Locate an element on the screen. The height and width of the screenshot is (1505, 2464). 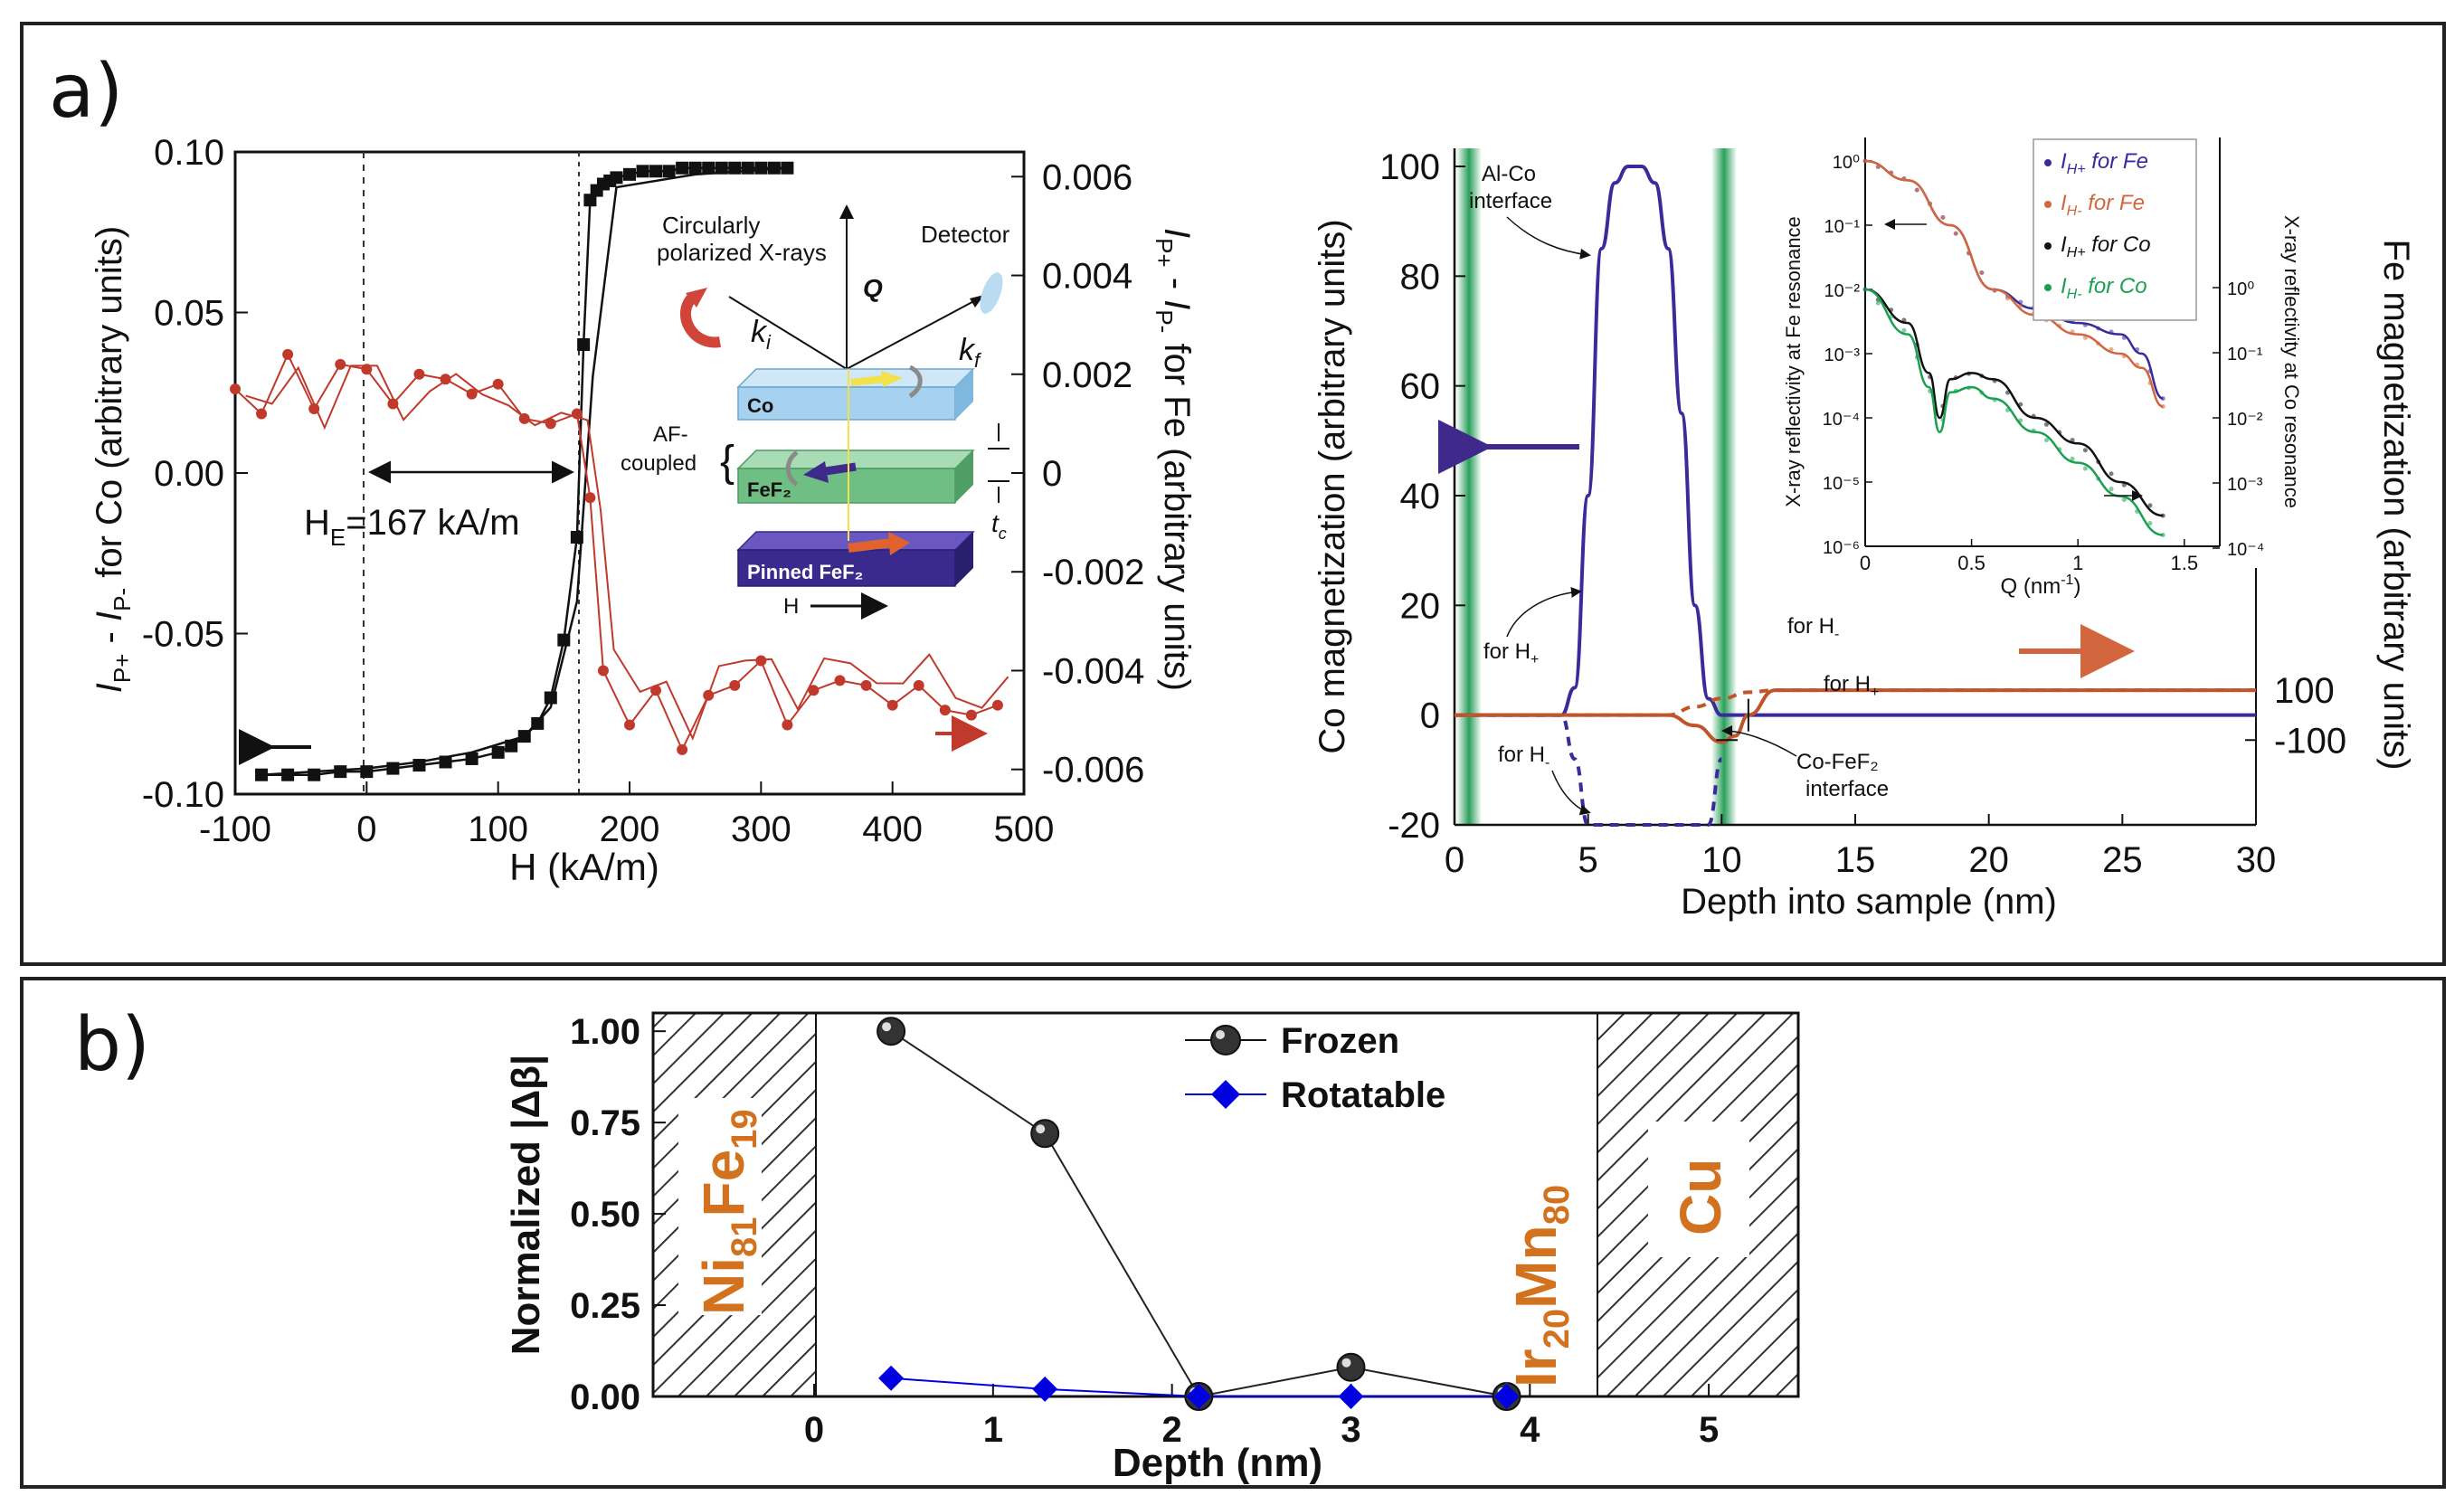
inset-series is located at coordinates (2013, 347).